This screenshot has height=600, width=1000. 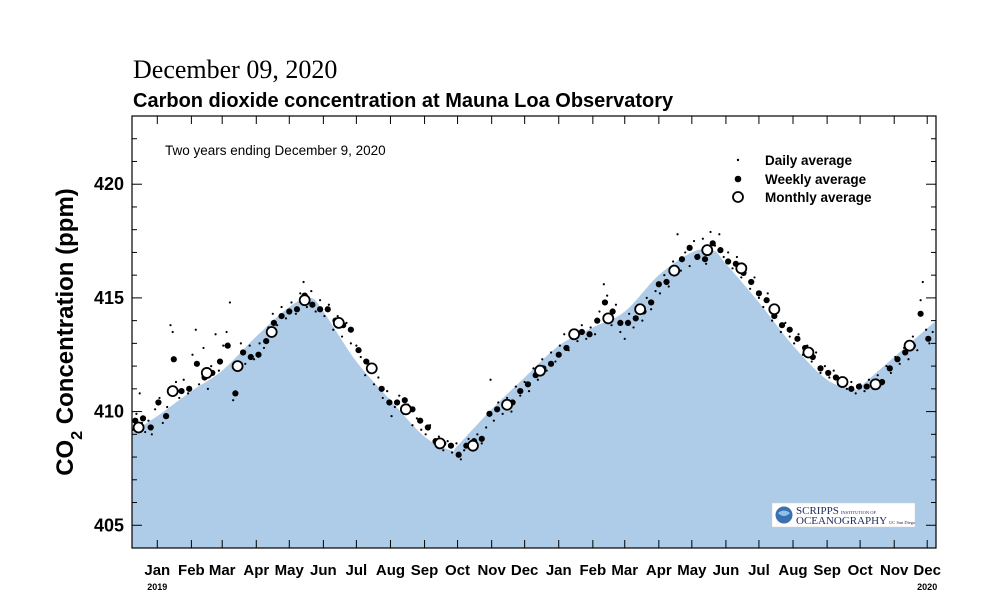 What do you see at coordinates (157, 587) in the screenshot?
I see `year-label: 2019` at bounding box center [157, 587].